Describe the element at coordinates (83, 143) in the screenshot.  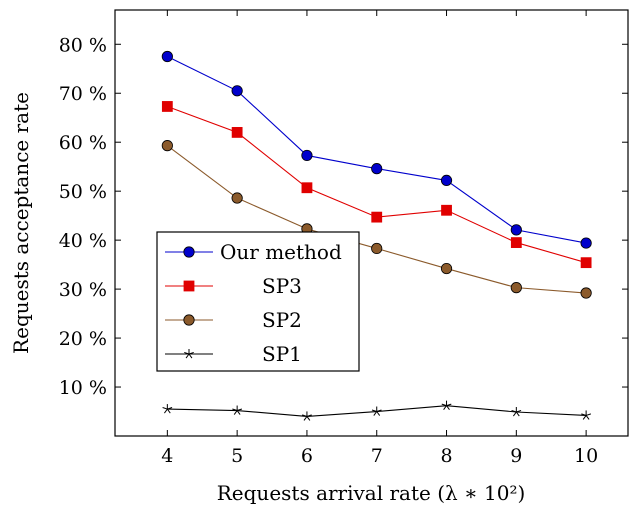
I see `y-tick-label: 60 %` at that location.